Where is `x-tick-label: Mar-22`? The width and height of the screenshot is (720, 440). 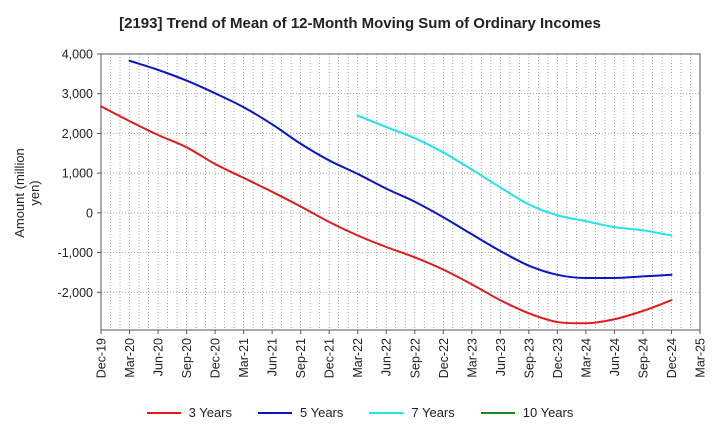 x-tick-label: Mar-22 is located at coordinates (358, 358).